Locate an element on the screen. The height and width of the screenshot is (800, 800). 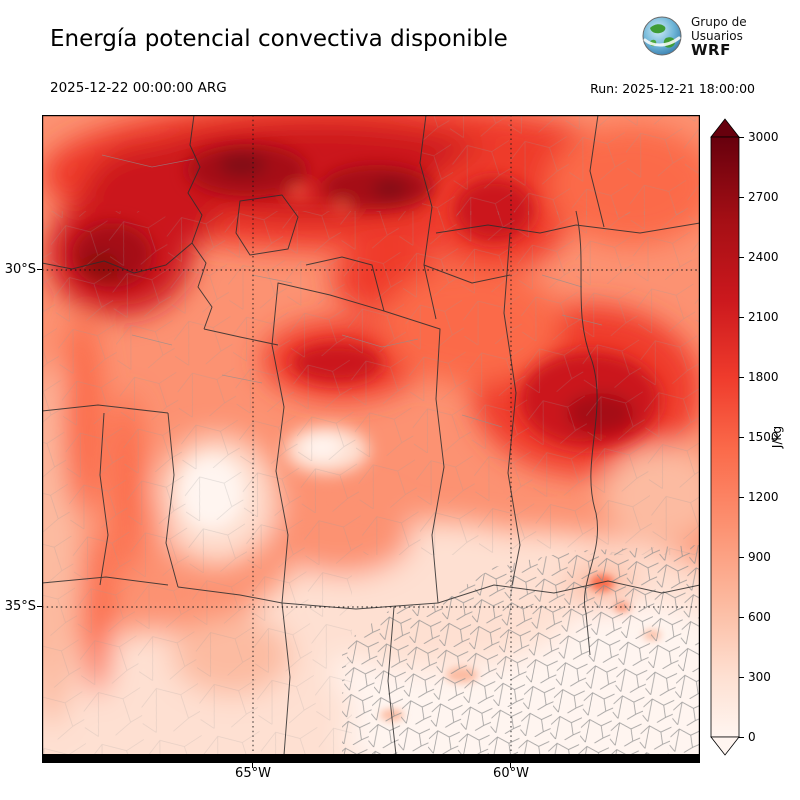
lat-tickmark-30s is located at coordinates (39, 269).